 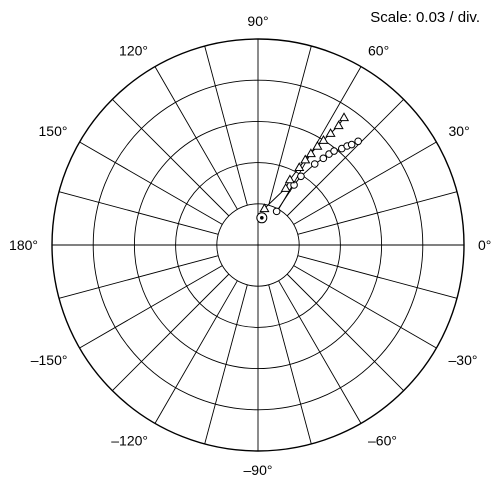 I want to click on series-triangle, so click(x=304, y=162).